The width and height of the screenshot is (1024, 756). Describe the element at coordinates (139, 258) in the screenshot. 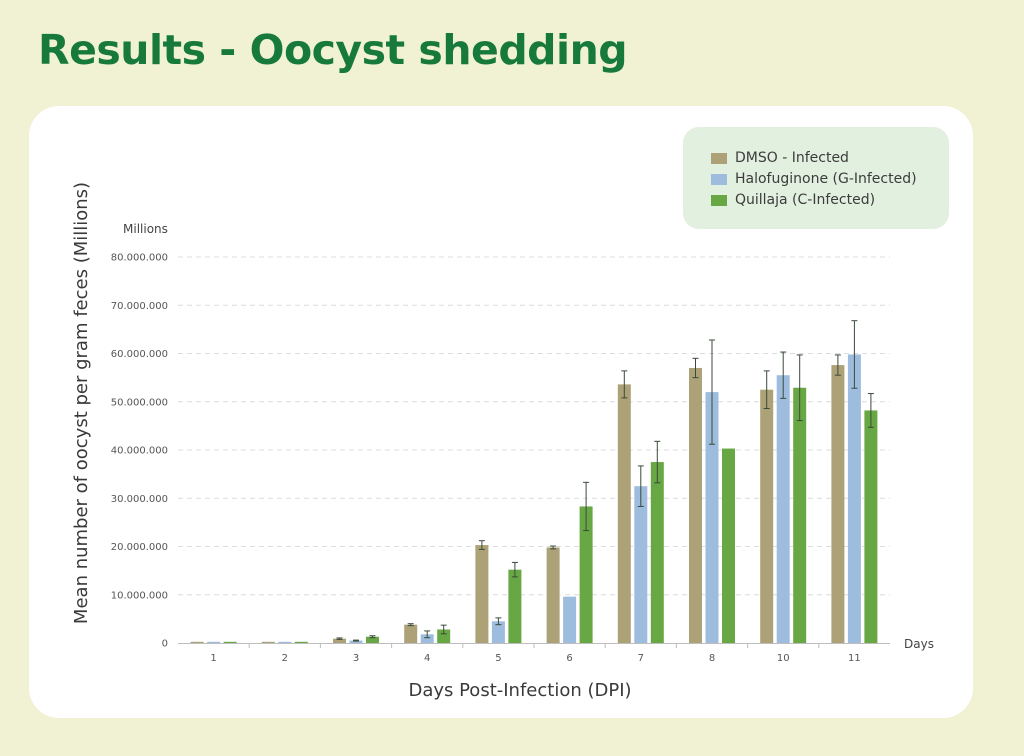

I see `y-tick-label: 80.000.000` at that location.